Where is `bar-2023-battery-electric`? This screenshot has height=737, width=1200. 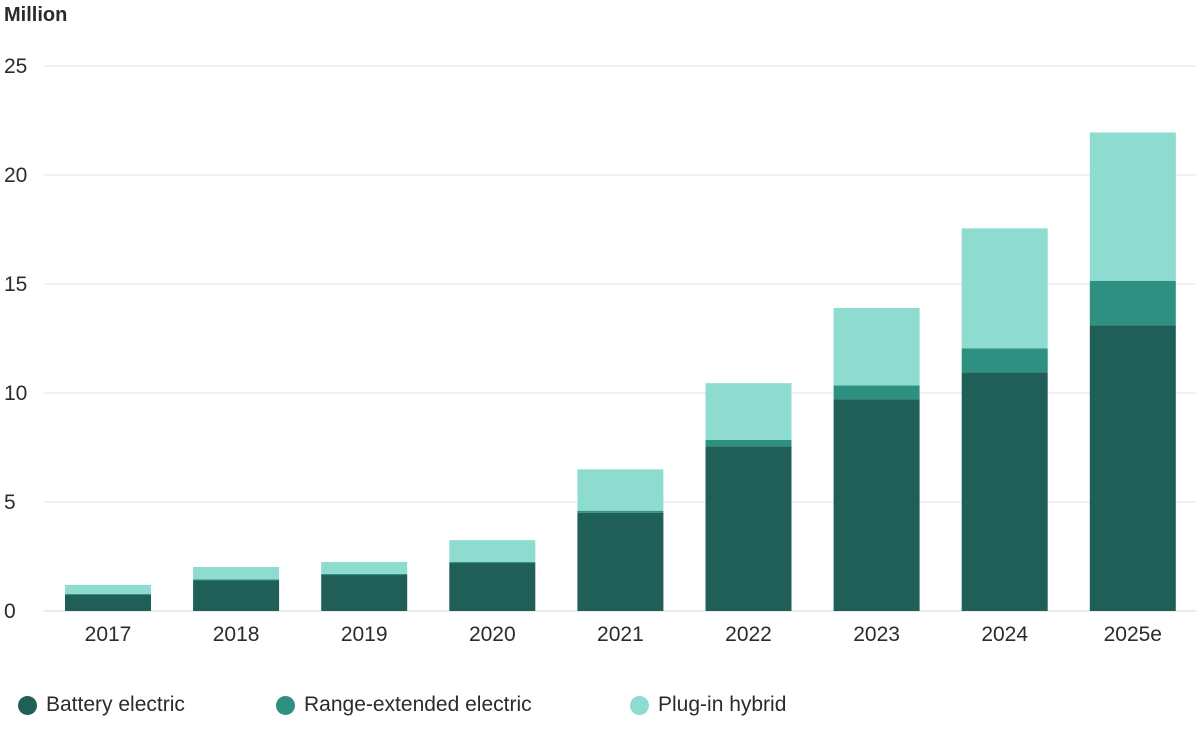 bar-2023-battery-electric is located at coordinates (876, 505).